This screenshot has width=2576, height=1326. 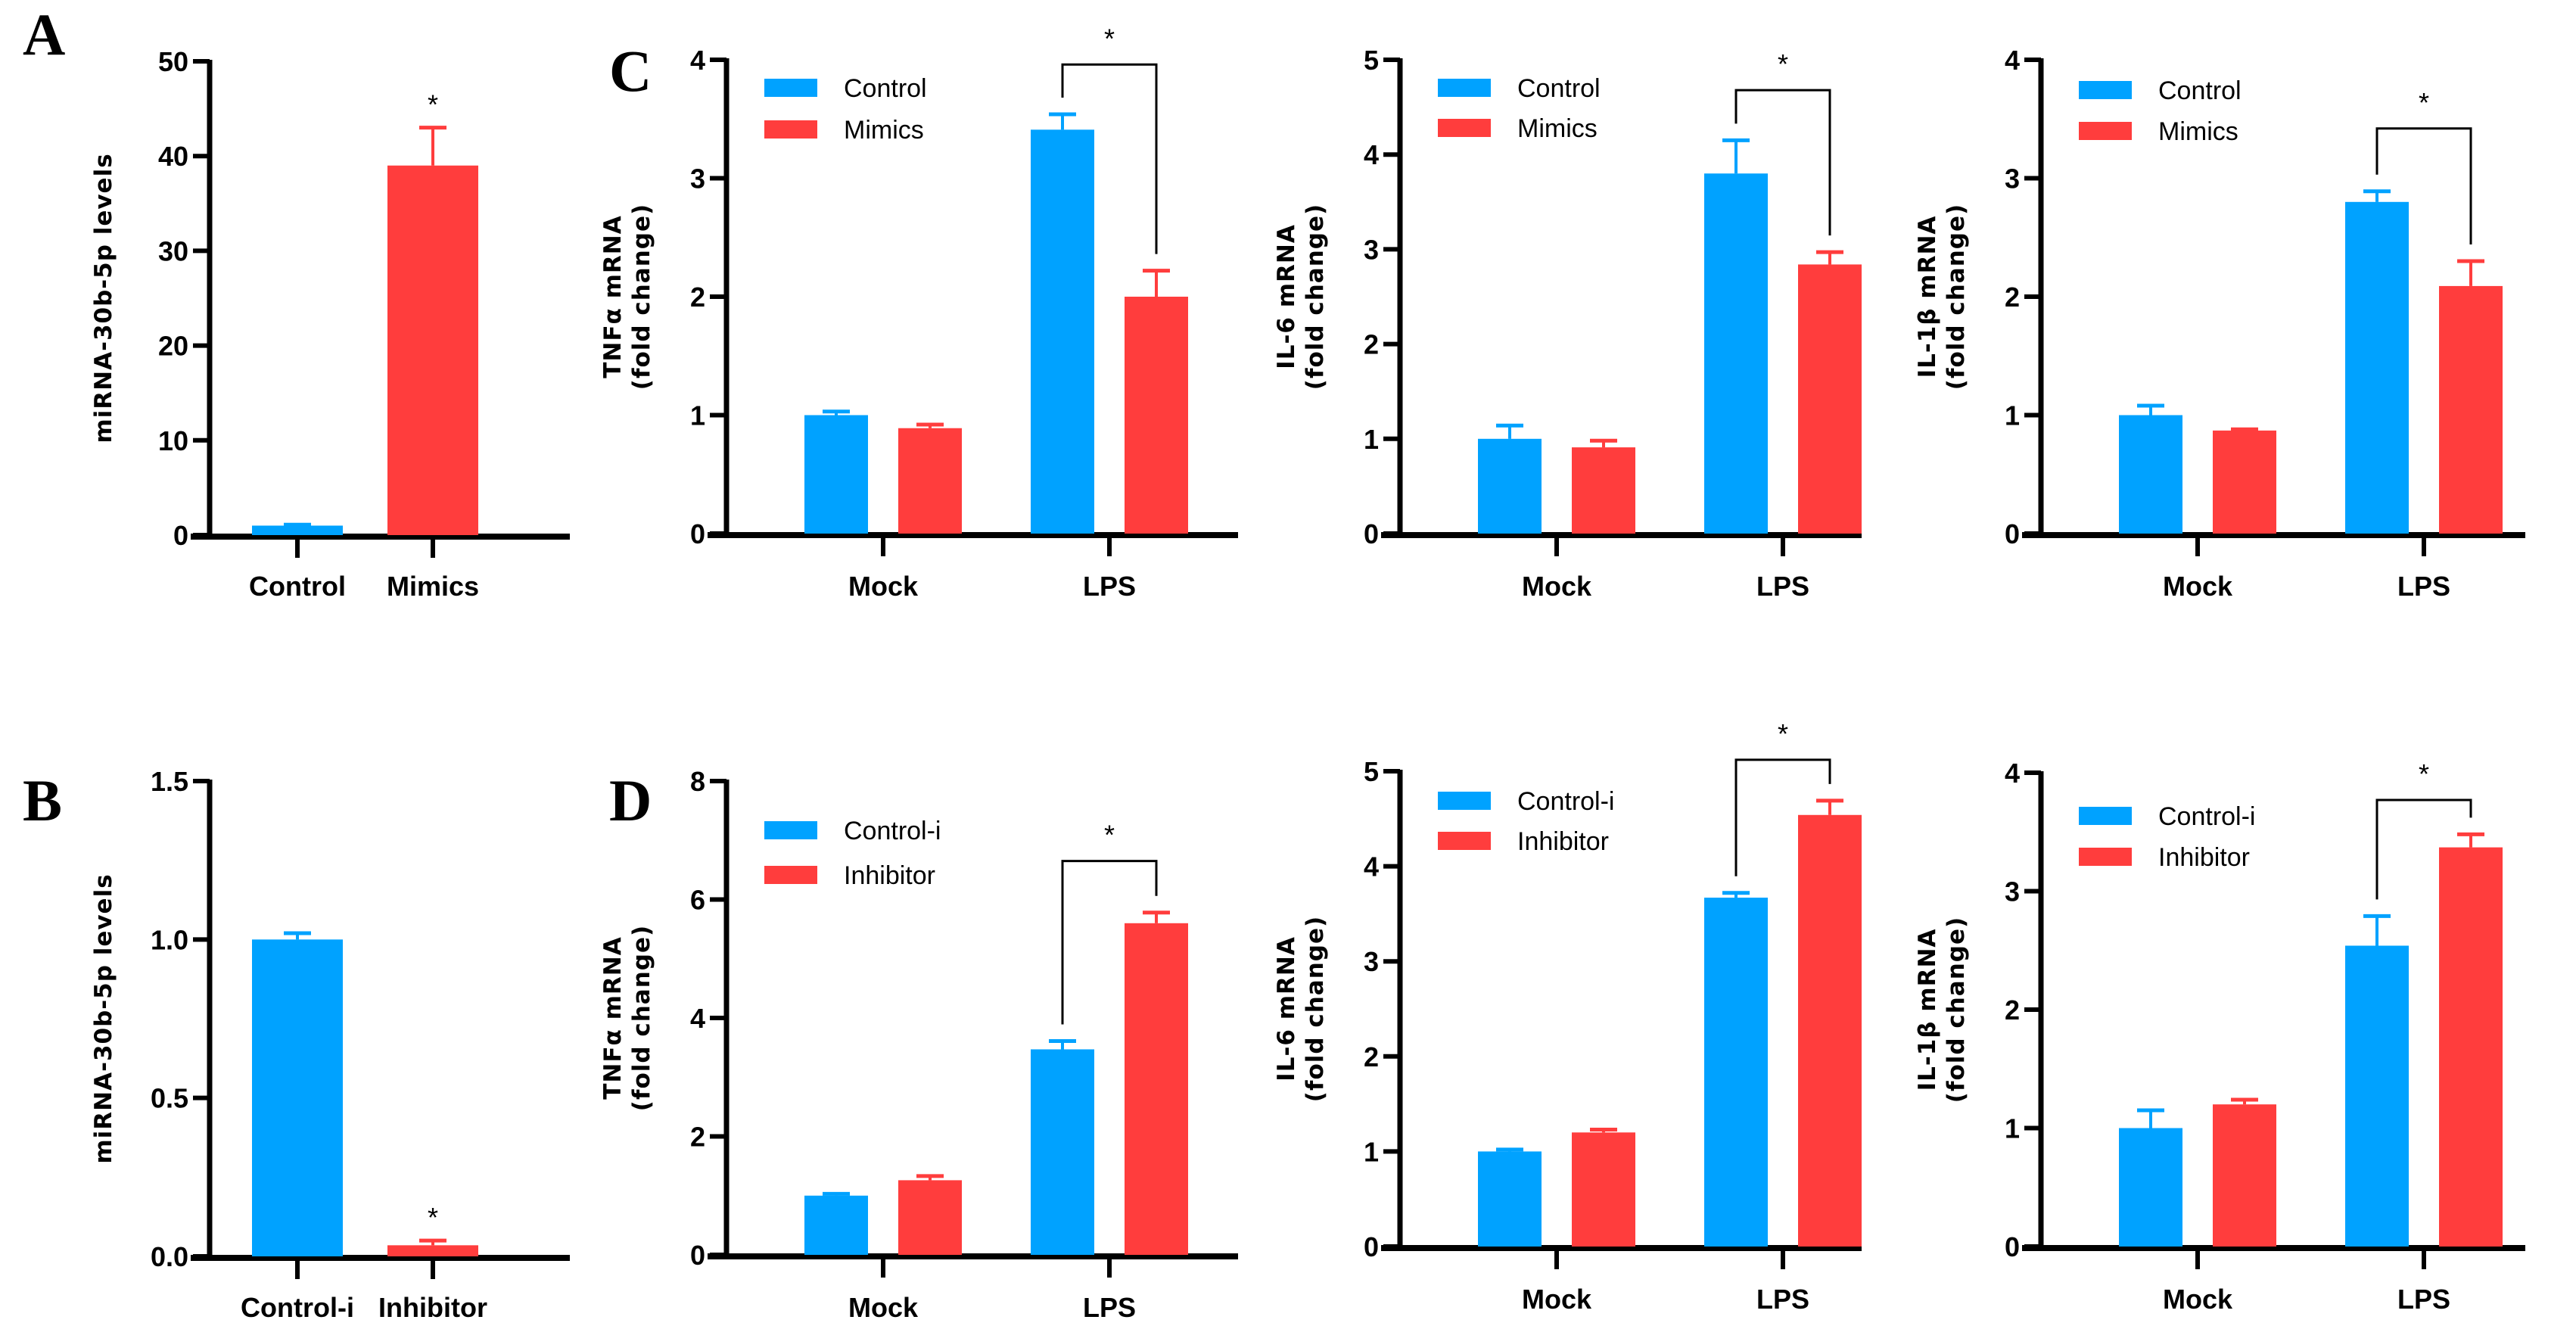 What do you see at coordinates (630, 800) in the screenshot?
I see `panel-letter: D` at bounding box center [630, 800].